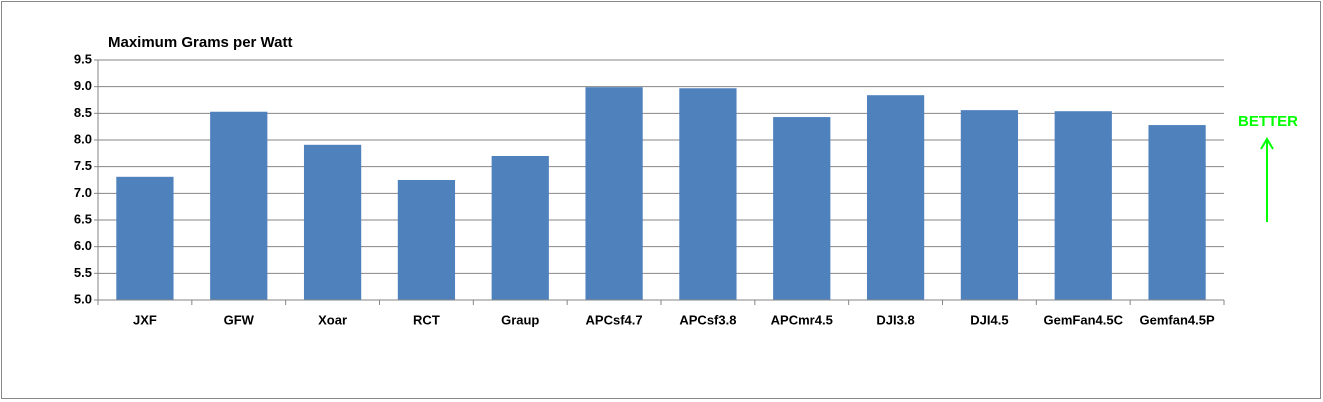  I want to click on y-tick-label: 6.5, so click(83, 218).